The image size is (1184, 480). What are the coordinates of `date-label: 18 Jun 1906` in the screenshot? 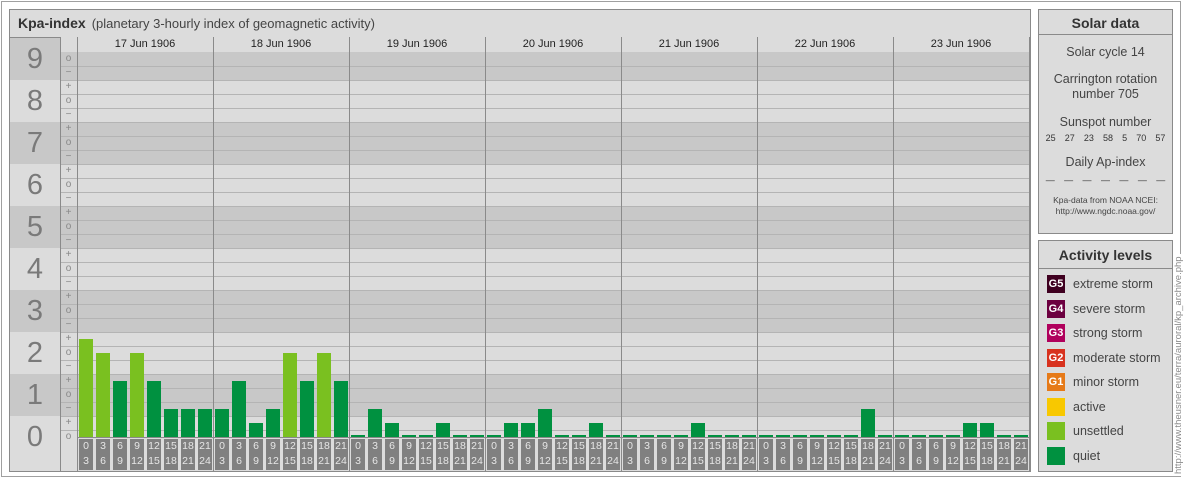 It's located at (281, 44).